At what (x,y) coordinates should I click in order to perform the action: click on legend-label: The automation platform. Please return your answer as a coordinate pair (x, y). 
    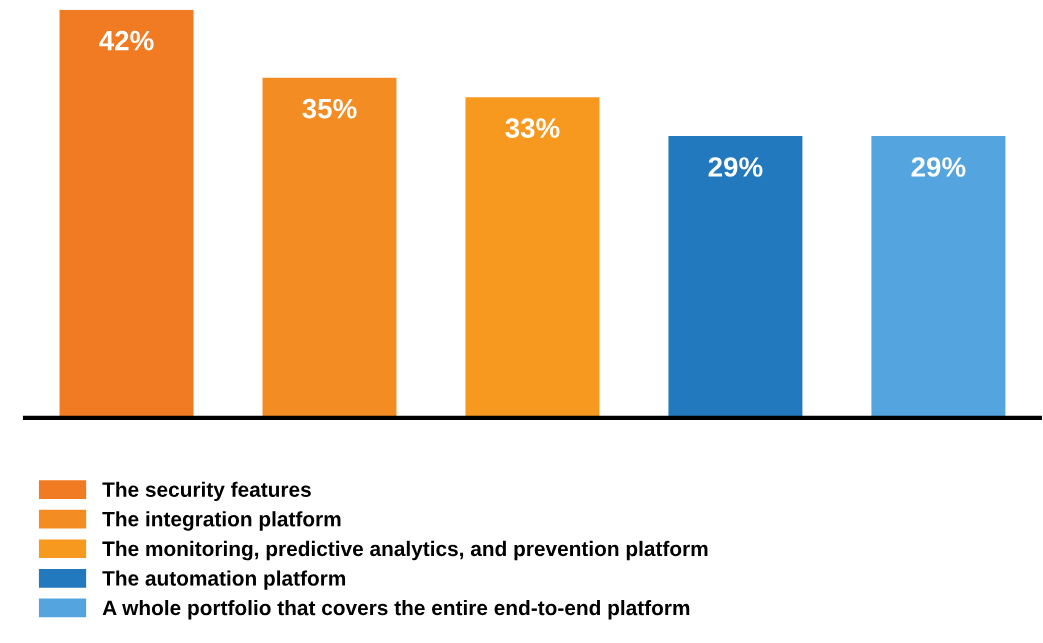
    Looking at the image, I should click on (224, 580).